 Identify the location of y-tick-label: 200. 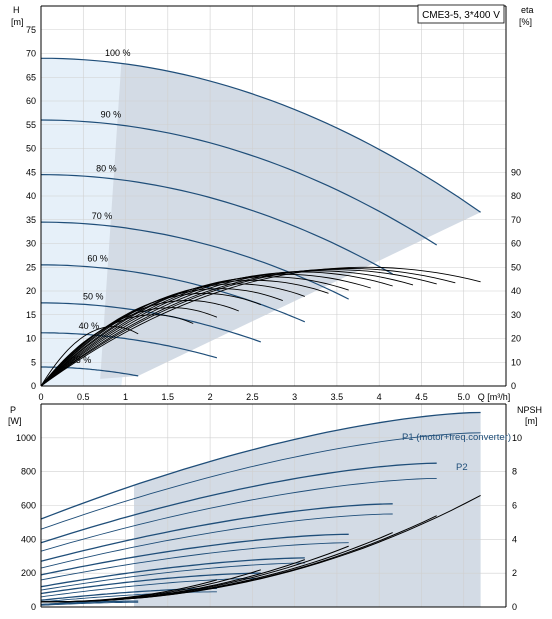
(28, 573).